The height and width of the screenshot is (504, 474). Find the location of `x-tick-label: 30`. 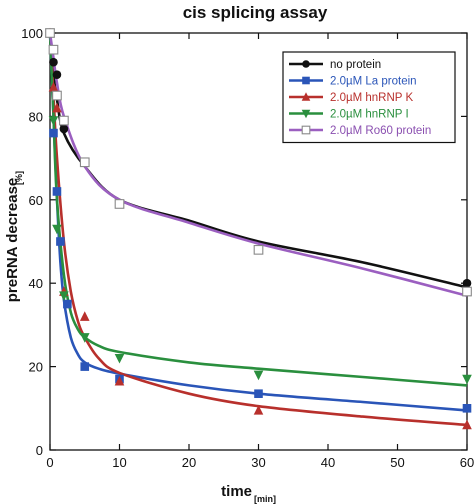

x-tick-label: 30 is located at coordinates (258, 462).